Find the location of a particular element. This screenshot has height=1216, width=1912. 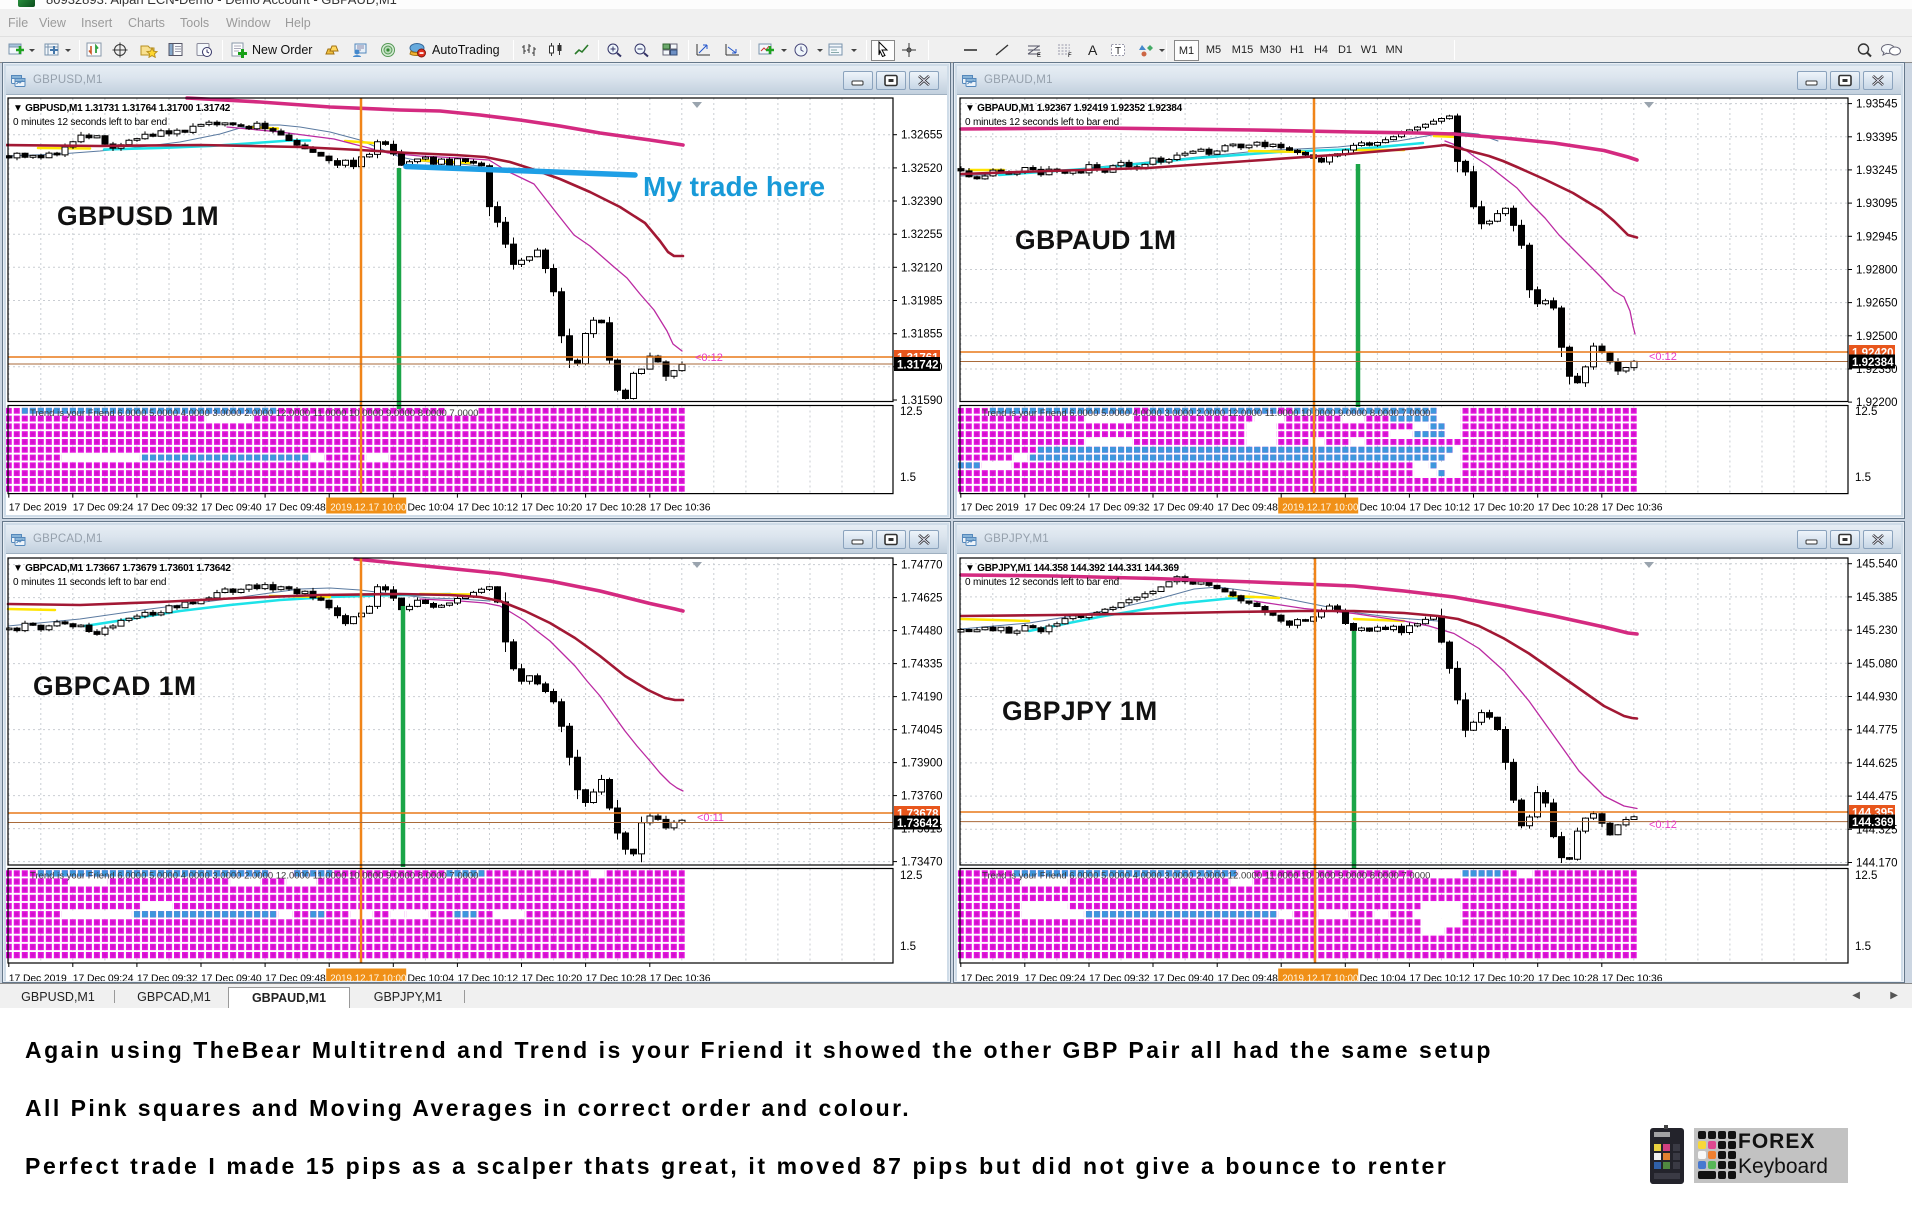

svg-text: <0:11 is located at coordinates (710, 818).